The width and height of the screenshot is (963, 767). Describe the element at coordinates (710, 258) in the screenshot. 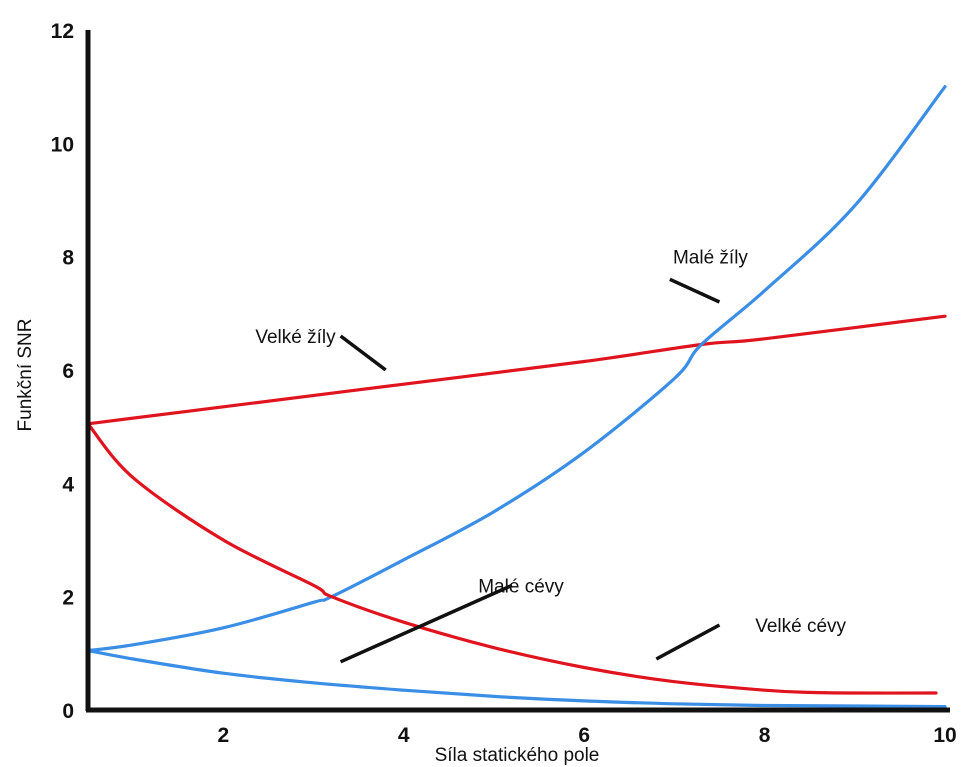

I see `label-male-zily: Malé žíly` at that location.